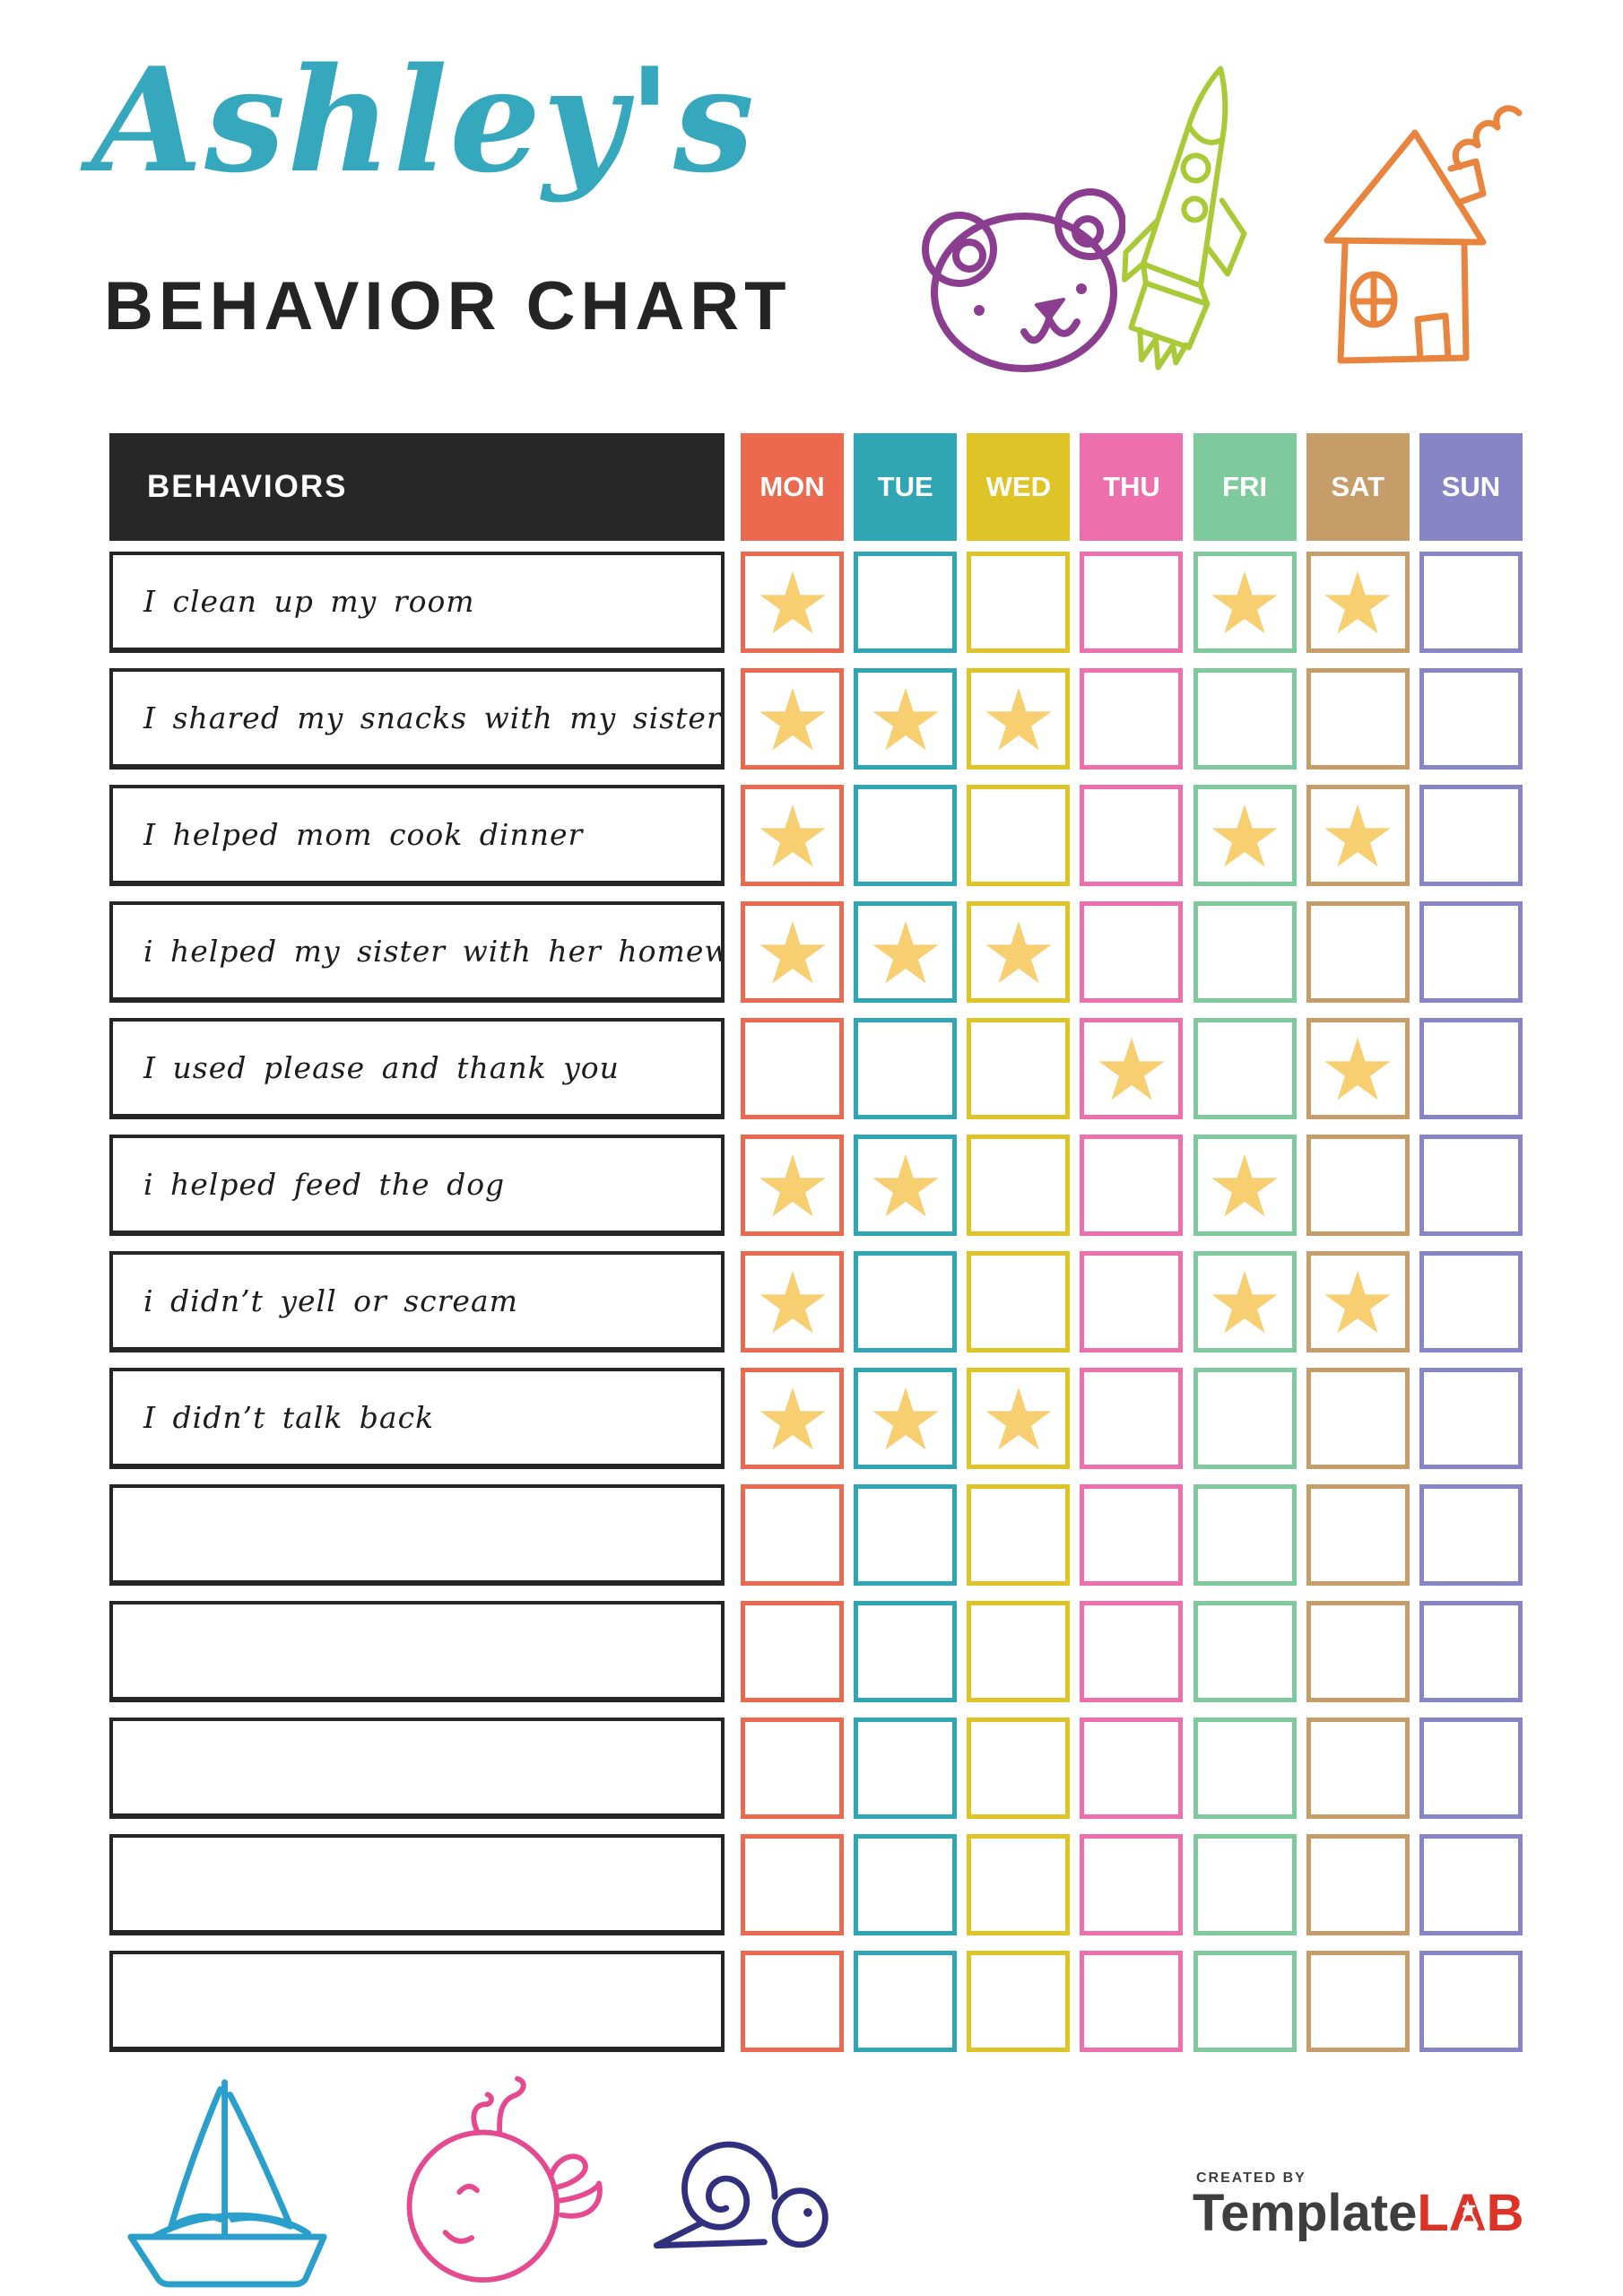  Describe the element at coordinates (1132, 487) in the screenshot. I see `day-headers: MON TUE WED THU FRI SAT SUN` at that location.